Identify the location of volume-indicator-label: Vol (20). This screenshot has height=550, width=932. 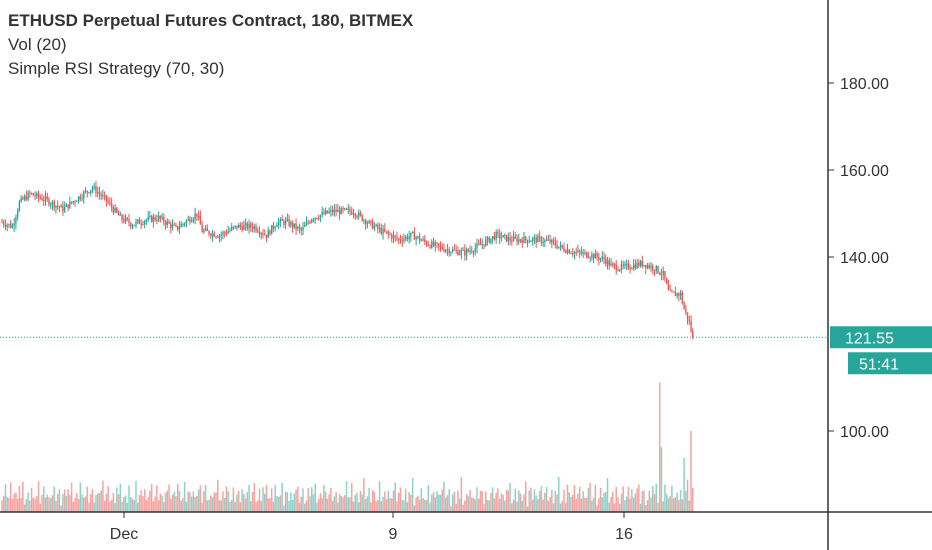
(37, 44).